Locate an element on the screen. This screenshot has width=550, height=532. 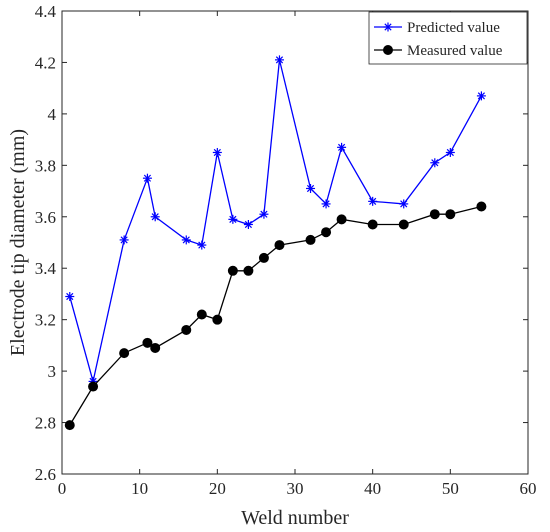
legend-item: Measured value is located at coordinates (438, 51).